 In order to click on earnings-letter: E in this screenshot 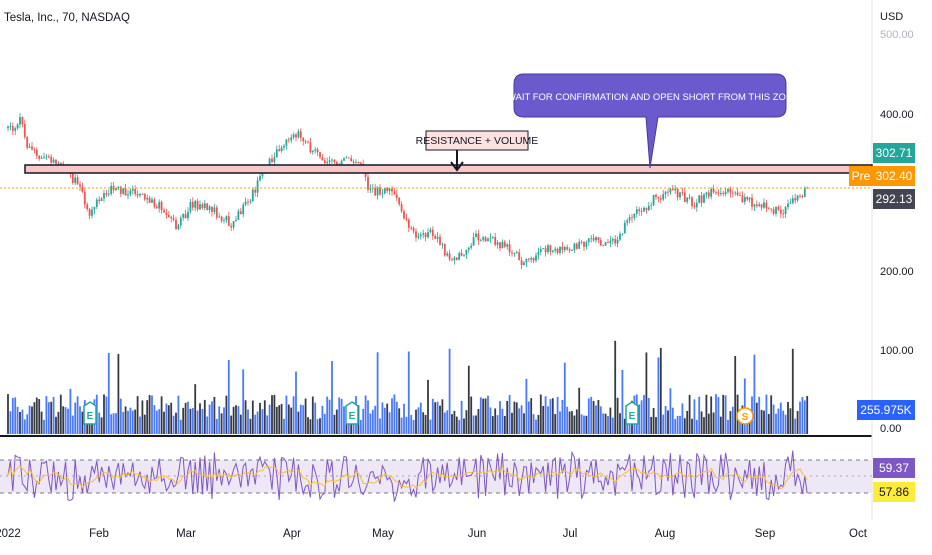, I will do `click(352, 416)`.